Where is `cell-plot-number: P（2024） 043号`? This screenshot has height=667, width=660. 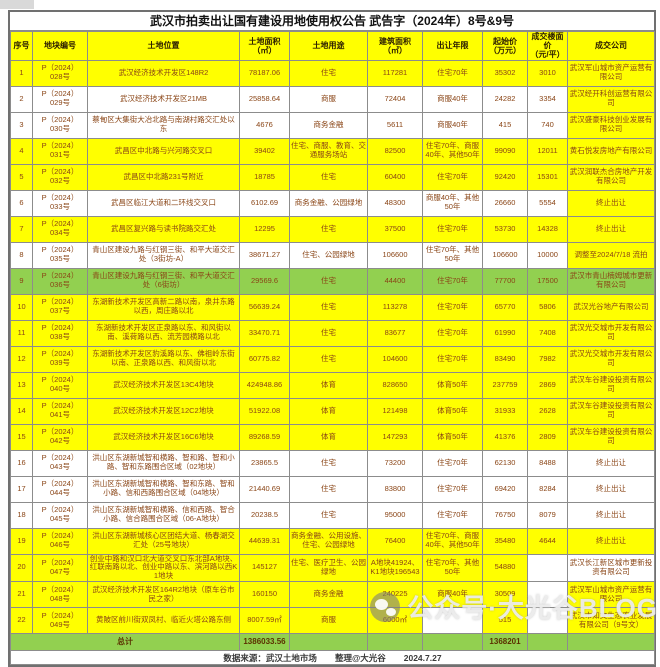 cell-plot-number: P（2024） 043号 is located at coordinates (60, 463).